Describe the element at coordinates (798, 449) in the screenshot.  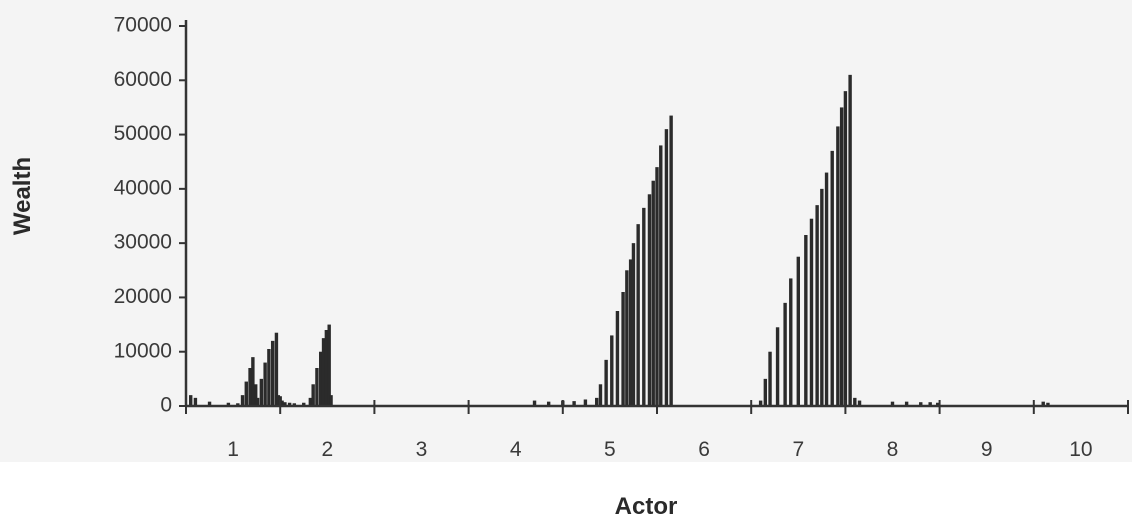
I see `x-tick-label: 7` at that location.